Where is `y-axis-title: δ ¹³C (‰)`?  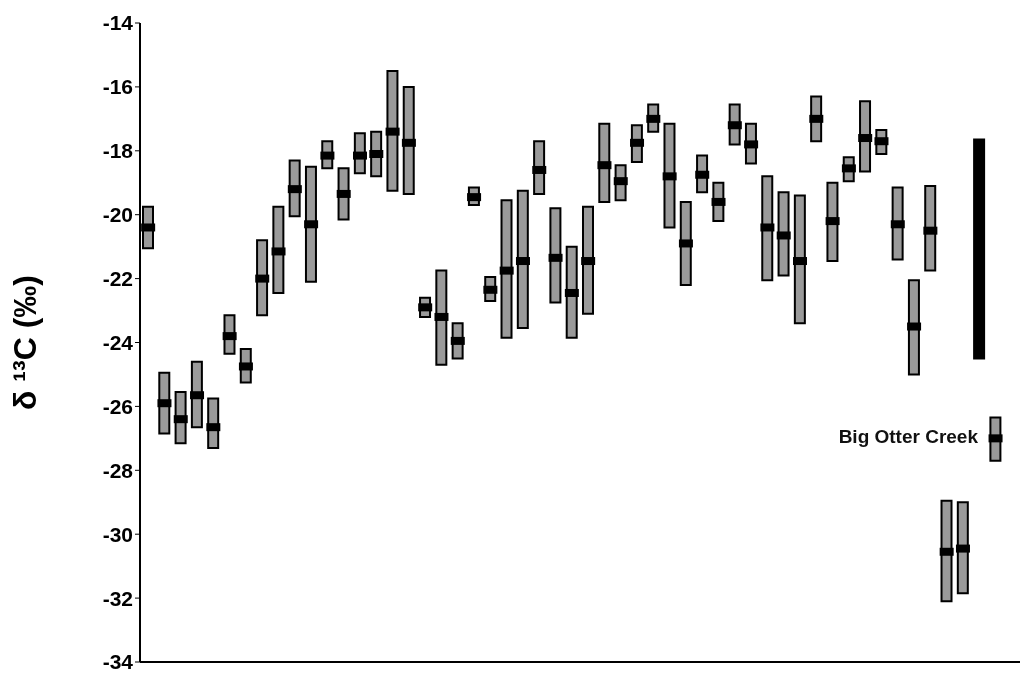
y-axis-title: δ ¹³C (‰) is located at coordinates (25, 342).